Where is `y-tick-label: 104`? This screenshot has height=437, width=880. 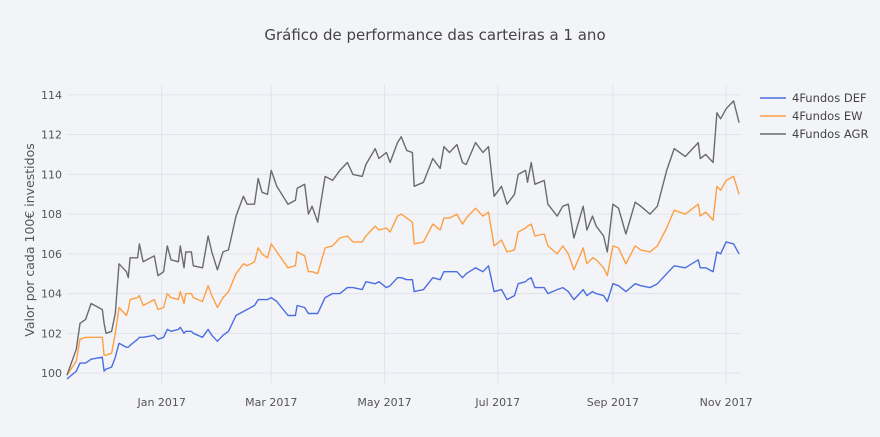
y-tick-label: 104 is located at coordinates (51, 294).